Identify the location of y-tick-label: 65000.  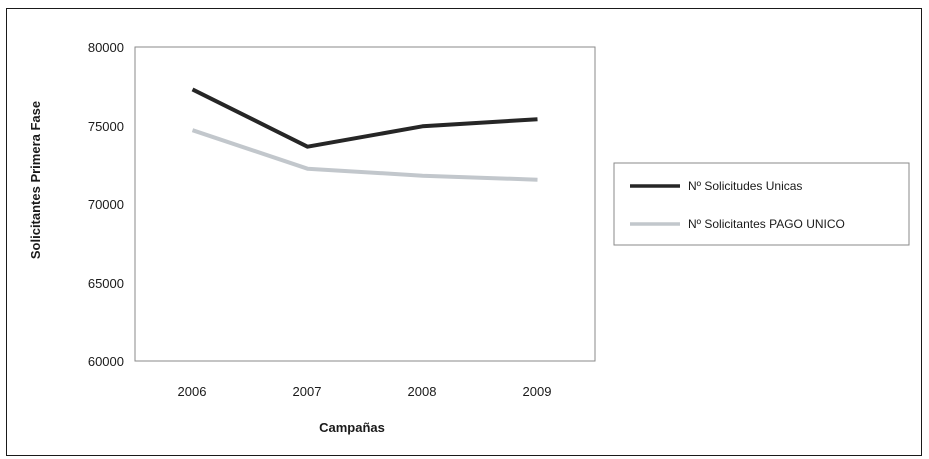
(106, 283).